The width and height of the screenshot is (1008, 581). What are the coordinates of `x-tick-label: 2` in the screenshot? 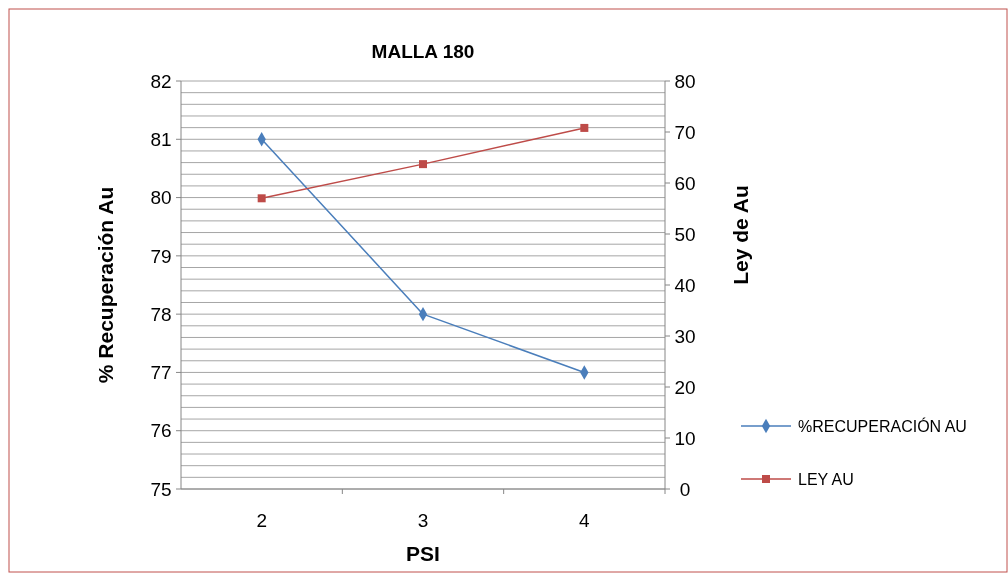 It's located at (261, 520).